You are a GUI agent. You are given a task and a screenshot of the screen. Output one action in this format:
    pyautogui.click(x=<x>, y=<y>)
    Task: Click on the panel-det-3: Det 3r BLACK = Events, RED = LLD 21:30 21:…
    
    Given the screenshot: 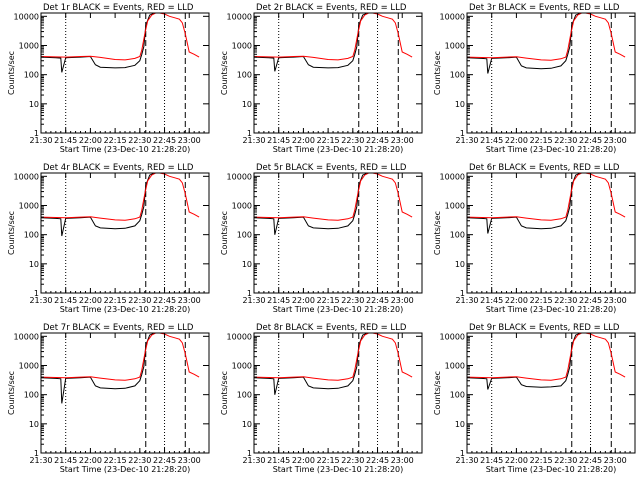 What is the action you would take?
    pyautogui.click(x=534, y=78)
    